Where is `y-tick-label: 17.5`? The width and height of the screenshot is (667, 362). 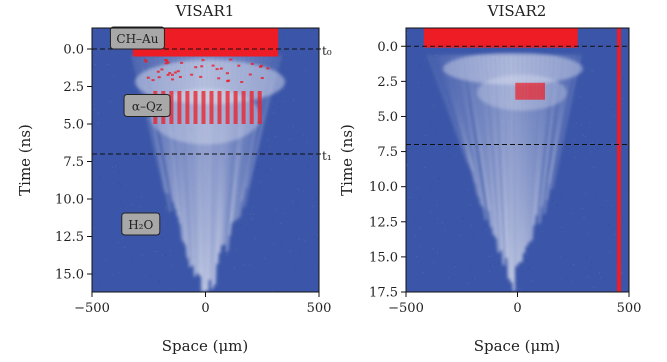 y-tick-label: 17.5 is located at coordinates (383, 293).